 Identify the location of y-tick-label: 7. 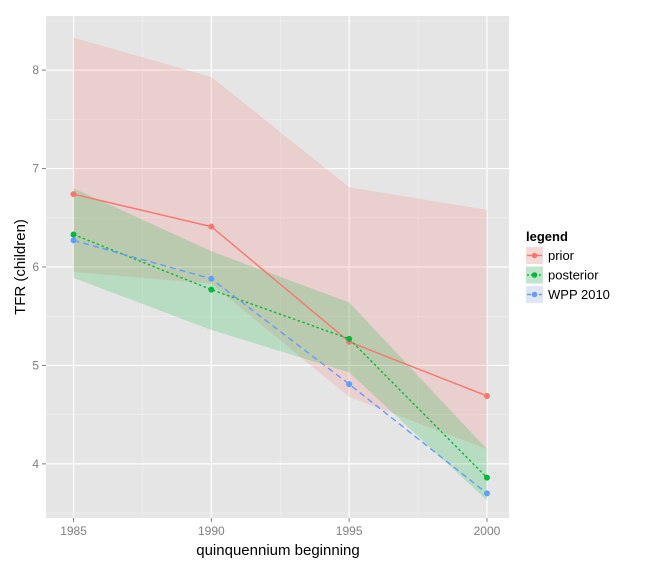
(35, 169).